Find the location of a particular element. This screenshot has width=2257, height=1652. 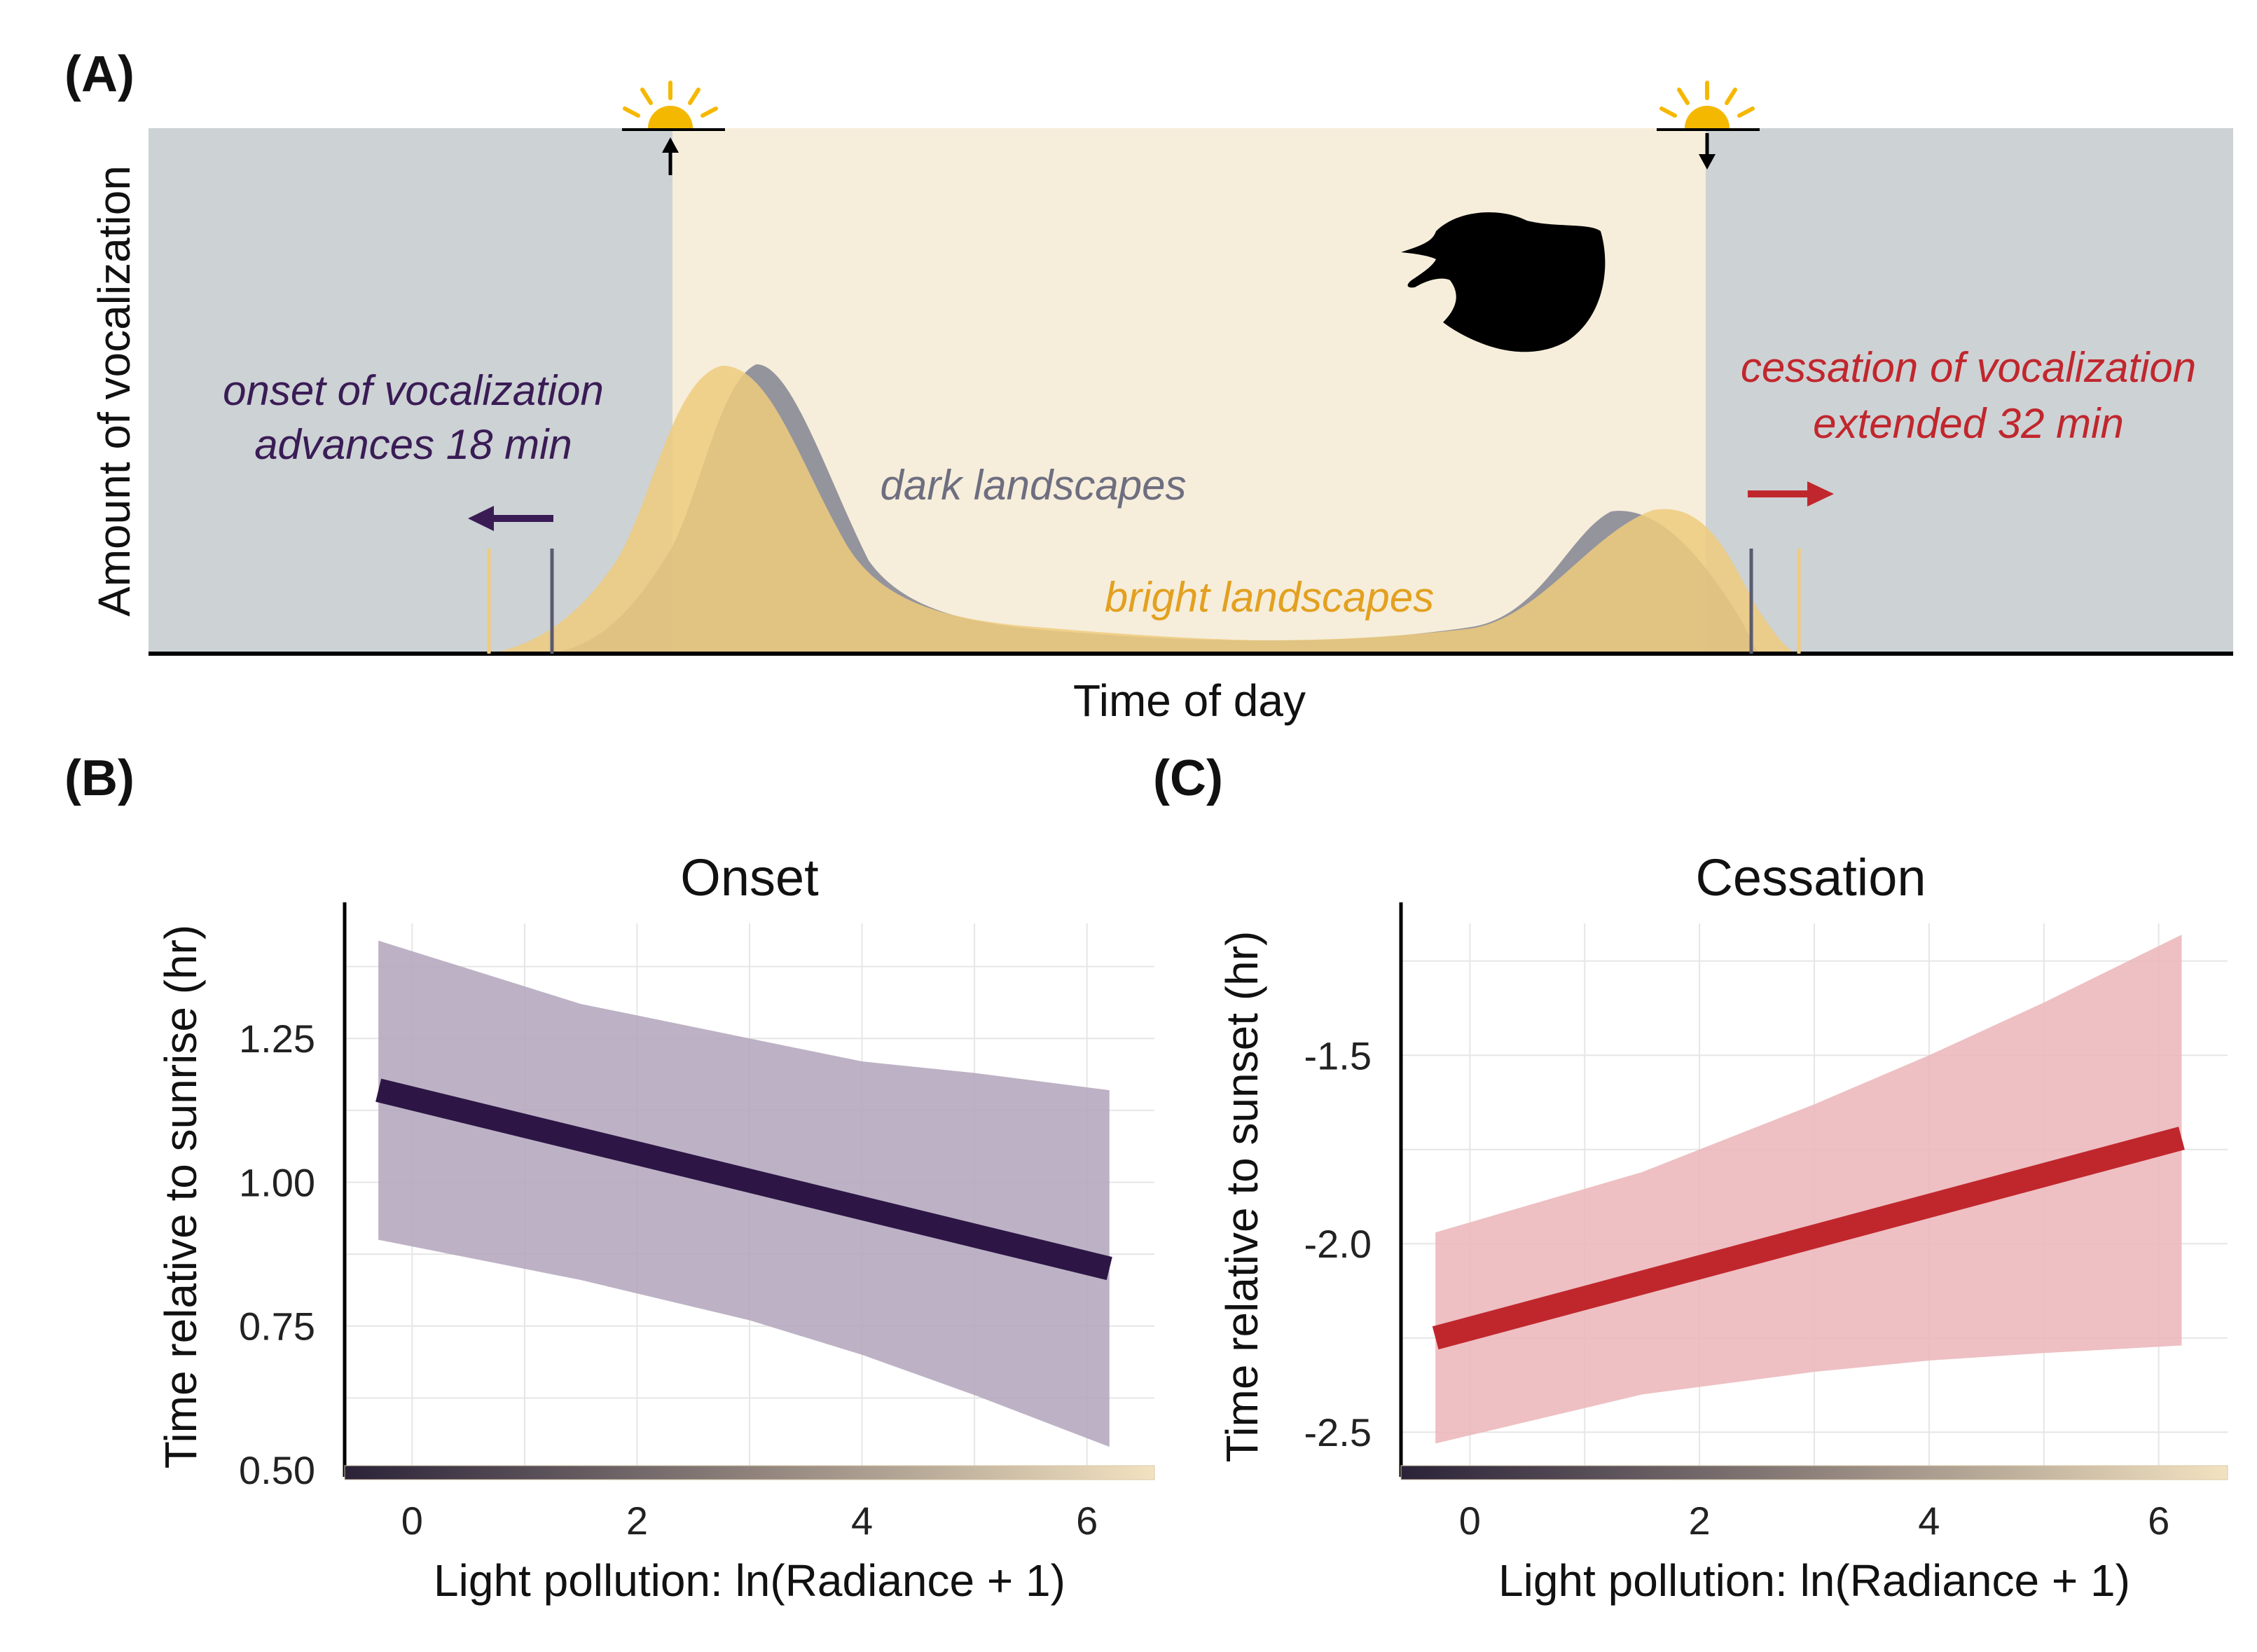

cessation-x-tick-label: 6 is located at coordinates (2158, 1521).